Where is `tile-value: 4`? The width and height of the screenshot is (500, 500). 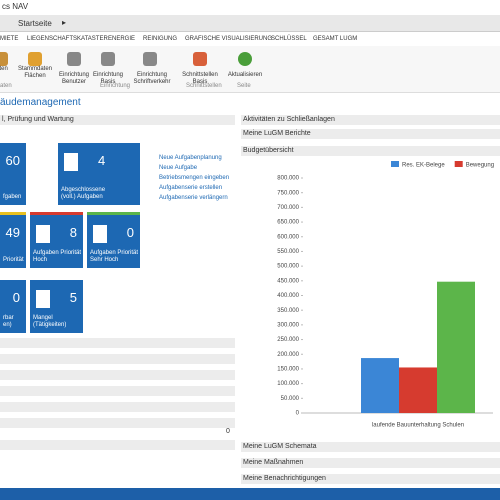
tile-value: 4 is located at coordinates (102, 160).